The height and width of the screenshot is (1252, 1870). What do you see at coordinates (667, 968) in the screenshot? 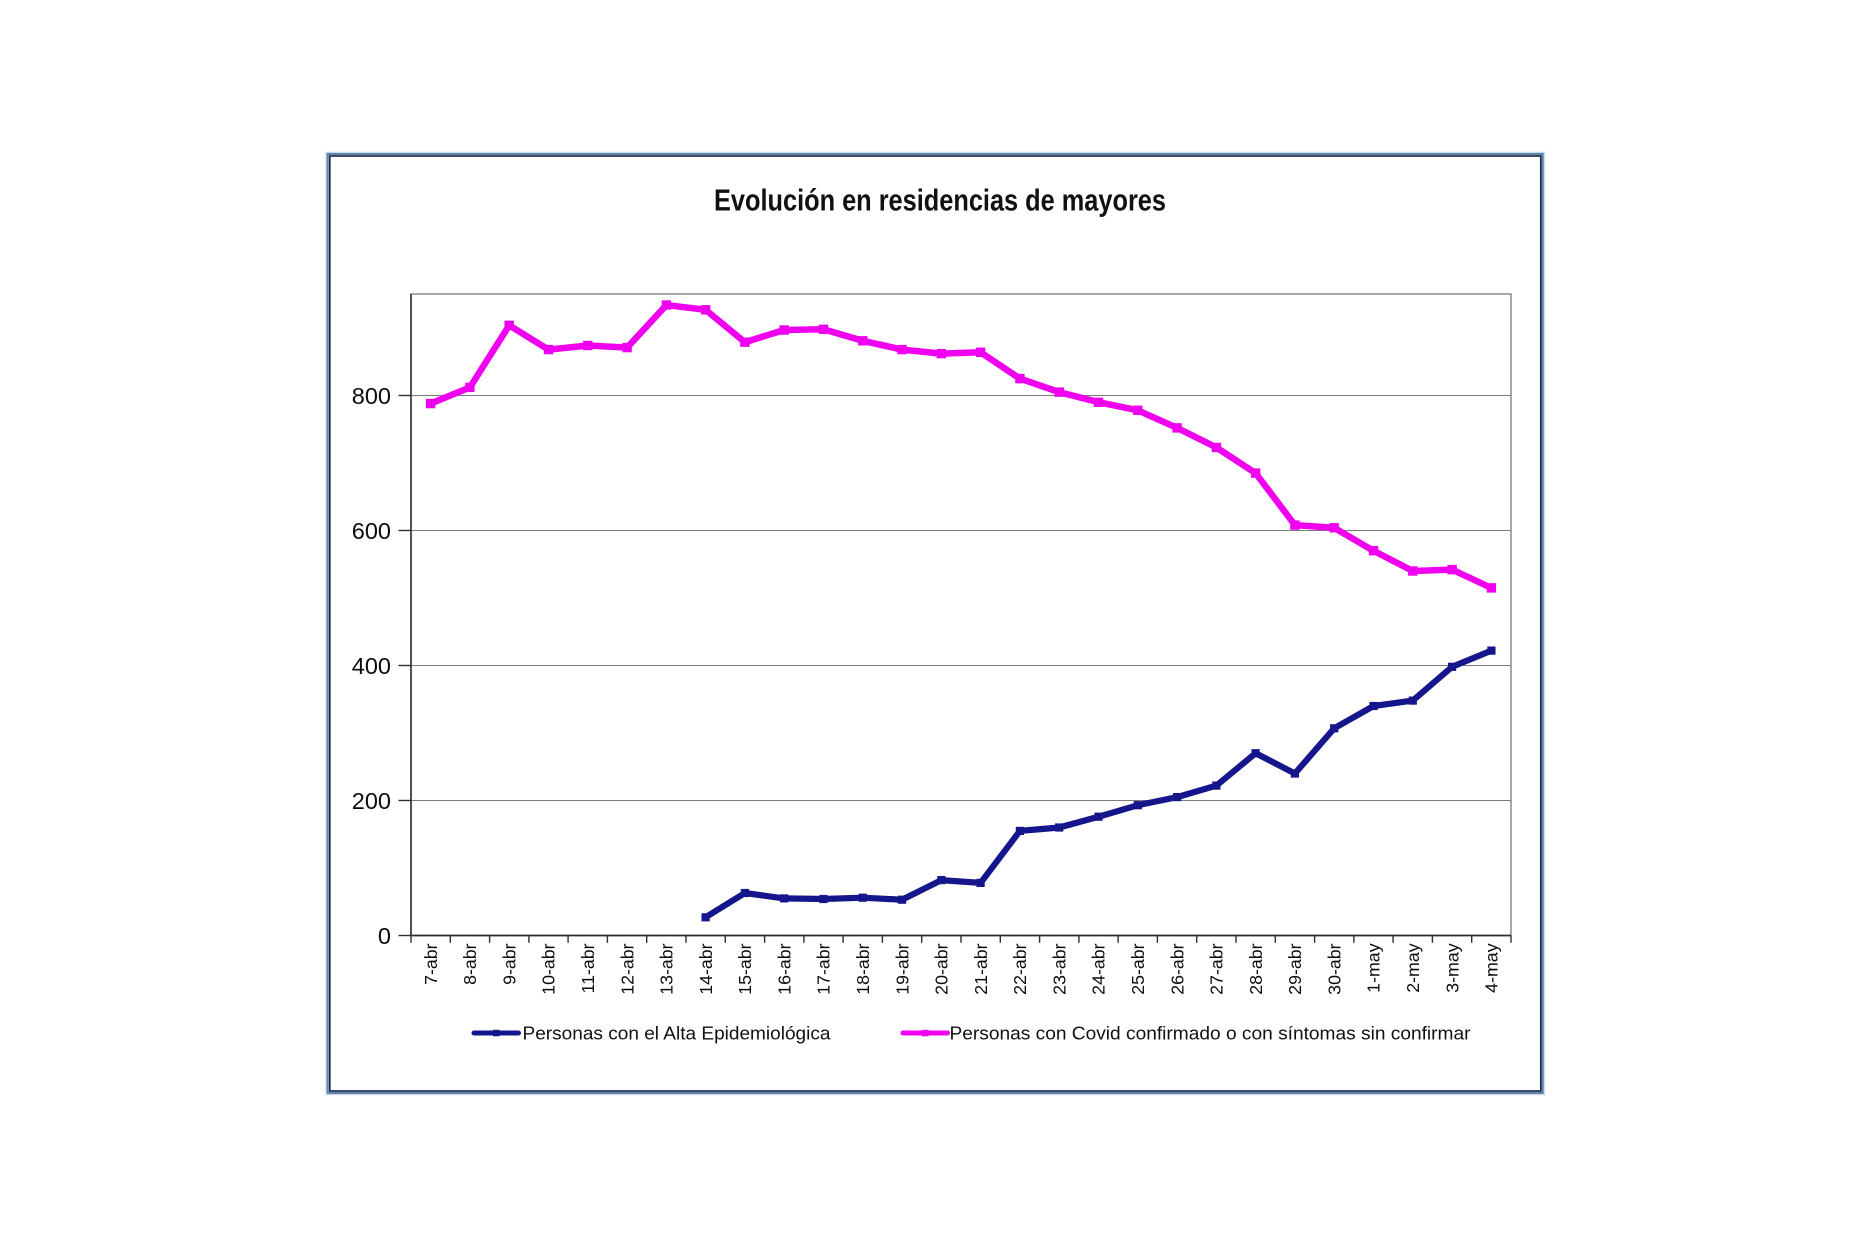
I see `svg-text: 13-abr` at bounding box center [667, 968].